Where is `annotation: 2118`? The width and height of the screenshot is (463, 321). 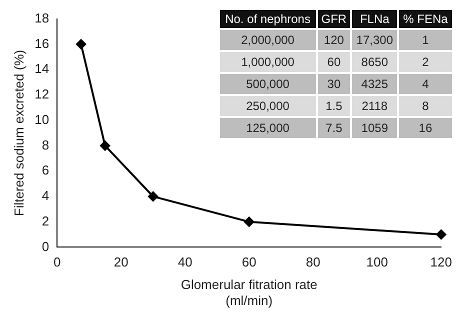 annotation: 2118 is located at coordinates (374, 106).